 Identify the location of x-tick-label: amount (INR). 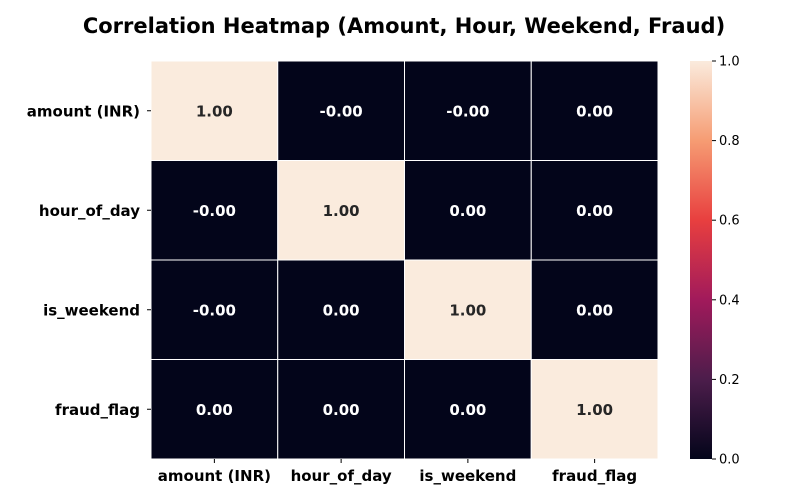
(214, 476).